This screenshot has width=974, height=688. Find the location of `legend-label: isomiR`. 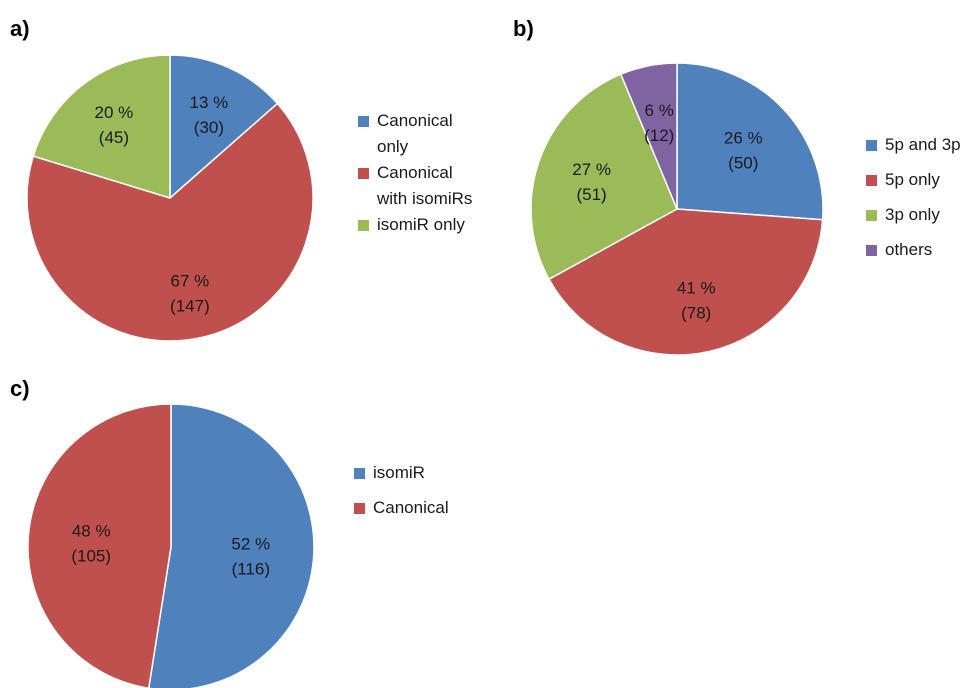

legend-label: isomiR is located at coordinates (399, 472).